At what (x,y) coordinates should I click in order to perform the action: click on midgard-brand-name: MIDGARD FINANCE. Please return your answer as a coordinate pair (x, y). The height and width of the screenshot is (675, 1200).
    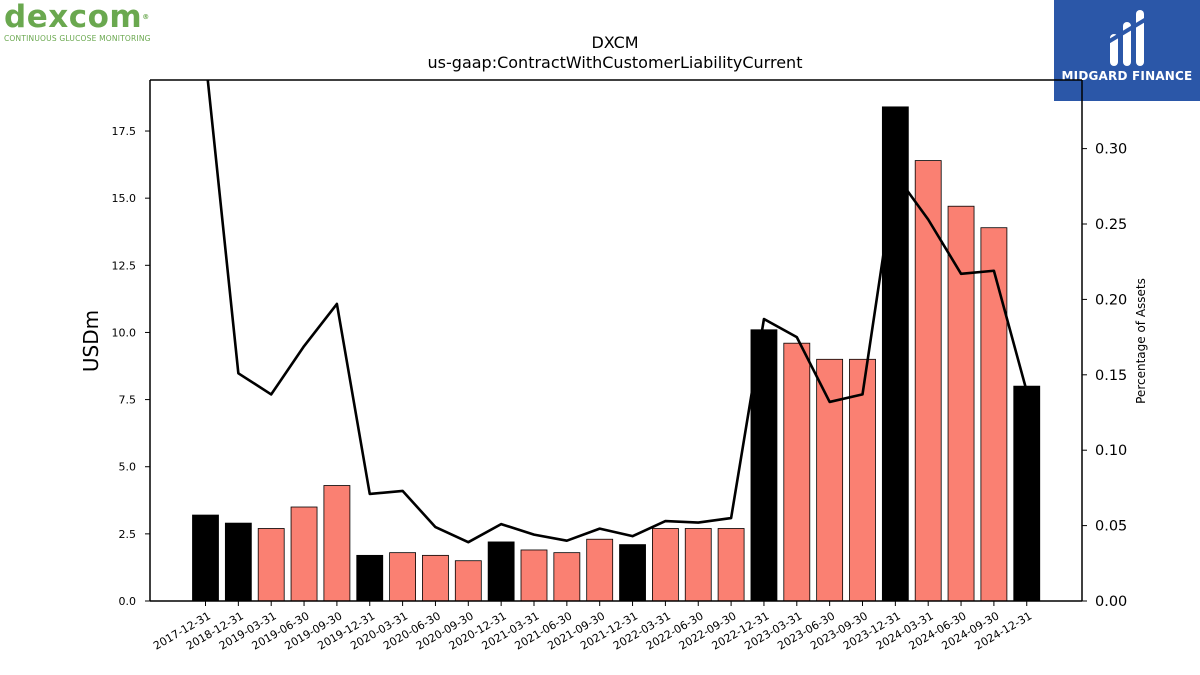
    Looking at the image, I should click on (1127, 76).